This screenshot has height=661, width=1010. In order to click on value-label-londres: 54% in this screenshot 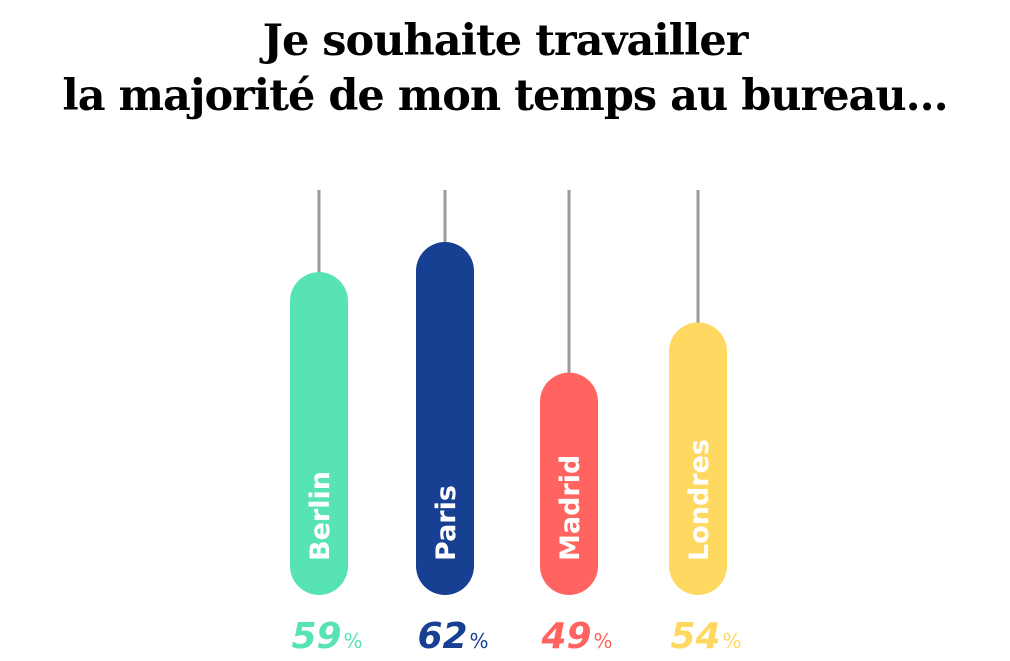, I will do `click(705, 636)`.